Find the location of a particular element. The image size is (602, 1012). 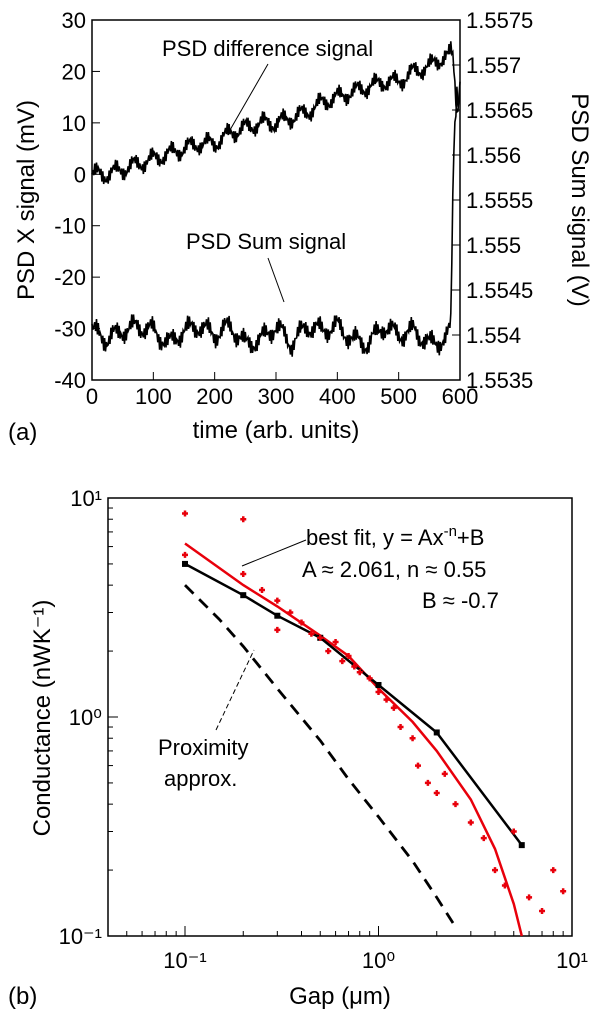

arrow-sum-signal is located at coordinates (276, 280).